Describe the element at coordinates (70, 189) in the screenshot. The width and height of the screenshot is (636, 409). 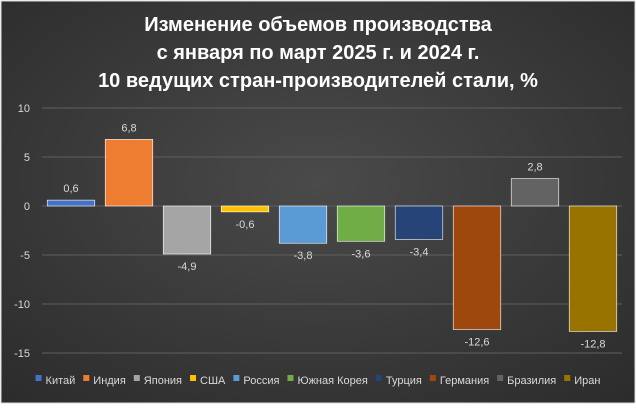
I see `data-label: 0,6` at that location.